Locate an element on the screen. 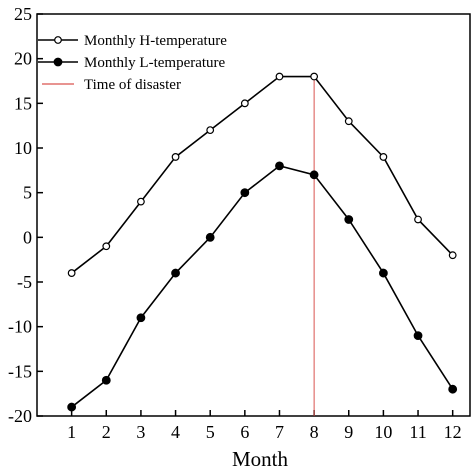  y-tick-label: 15 is located at coordinates (23, 103).